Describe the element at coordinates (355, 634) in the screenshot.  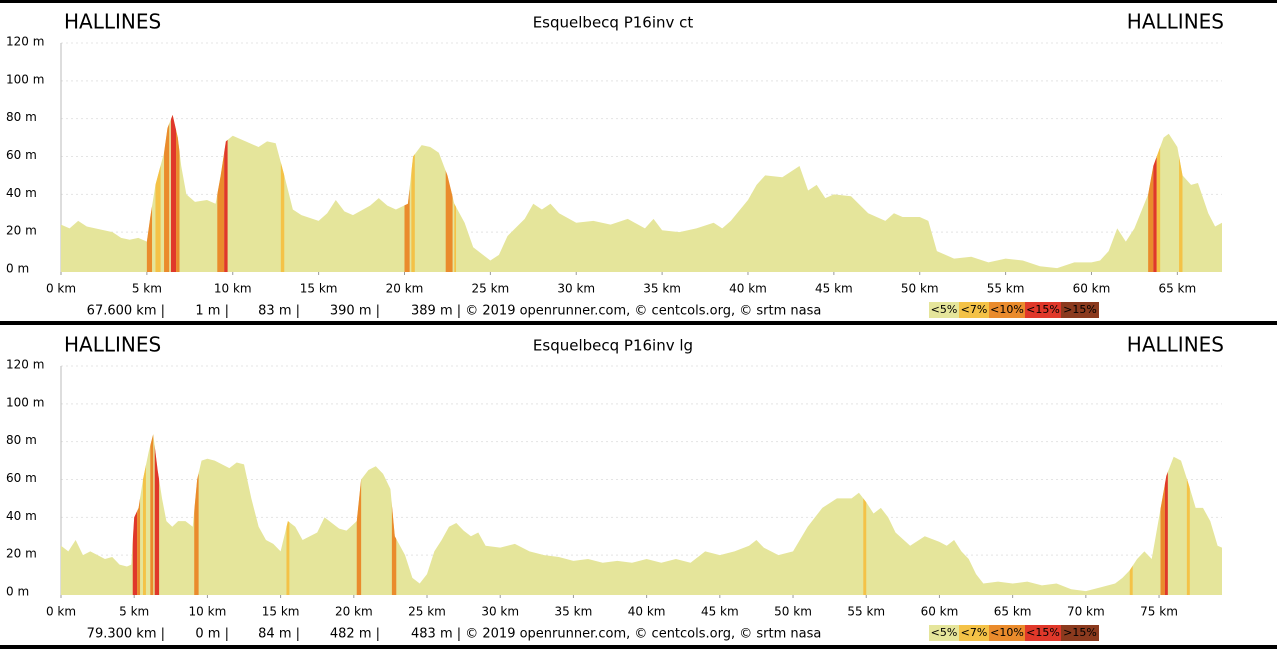
I see `footer-stat: 482 m |` at that location.